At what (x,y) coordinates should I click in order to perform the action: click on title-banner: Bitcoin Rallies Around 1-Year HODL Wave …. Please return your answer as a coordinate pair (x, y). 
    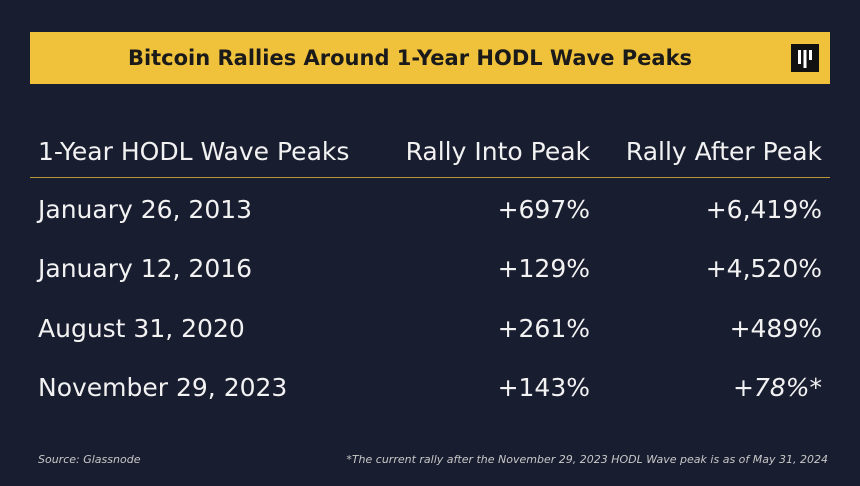
    Looking at the image, I should click on (430, 58).